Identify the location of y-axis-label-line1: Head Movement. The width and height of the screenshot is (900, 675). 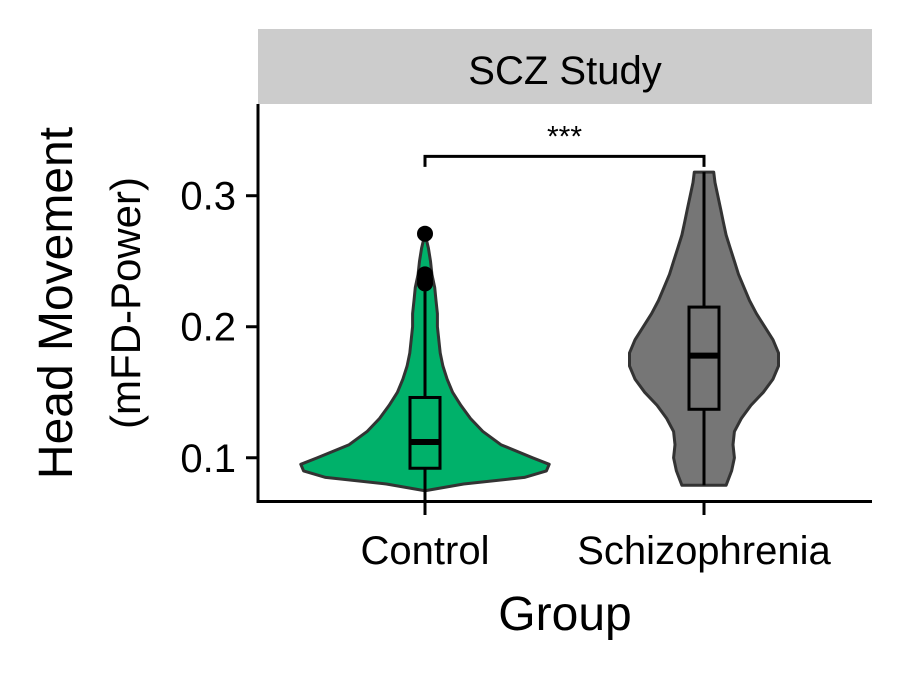
(56, 303).